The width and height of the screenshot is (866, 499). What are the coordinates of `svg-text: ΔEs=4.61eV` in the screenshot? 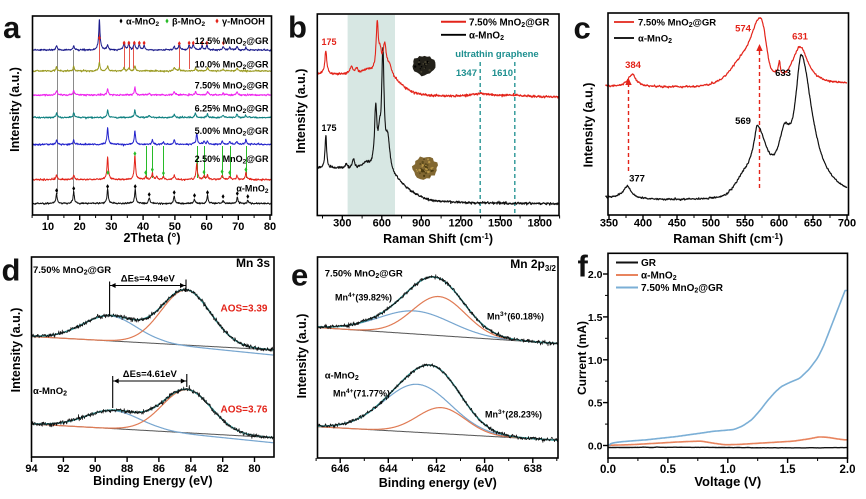 It's located at (150, 374).